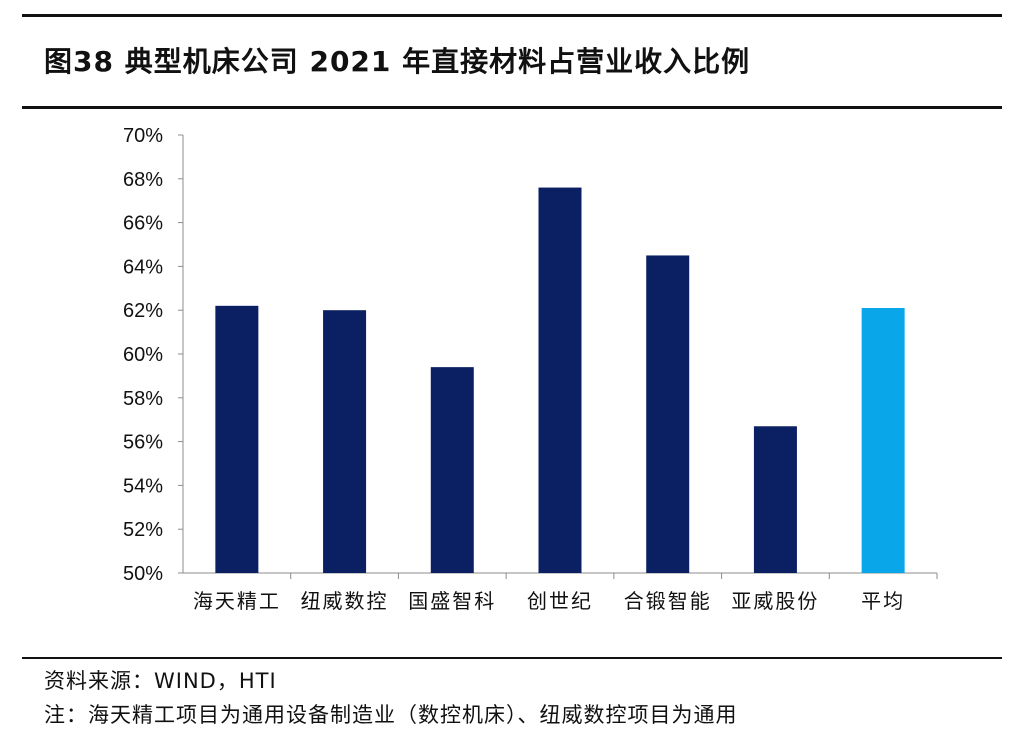  What do you see at coordinates (143, 443) in the screenshot?
I see `y-tick-label: 56%` at bounding box center [143, 443].